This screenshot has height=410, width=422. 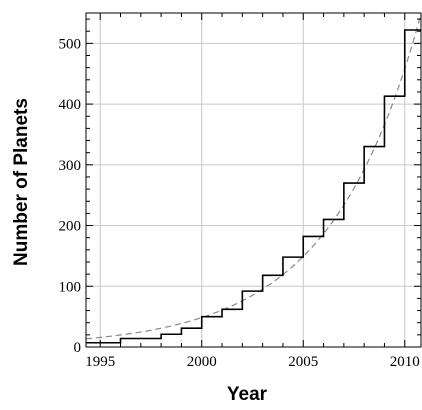 I want to click on y-tick-labels: 0 100 200 300 400 500, so click(x=70, y=196).